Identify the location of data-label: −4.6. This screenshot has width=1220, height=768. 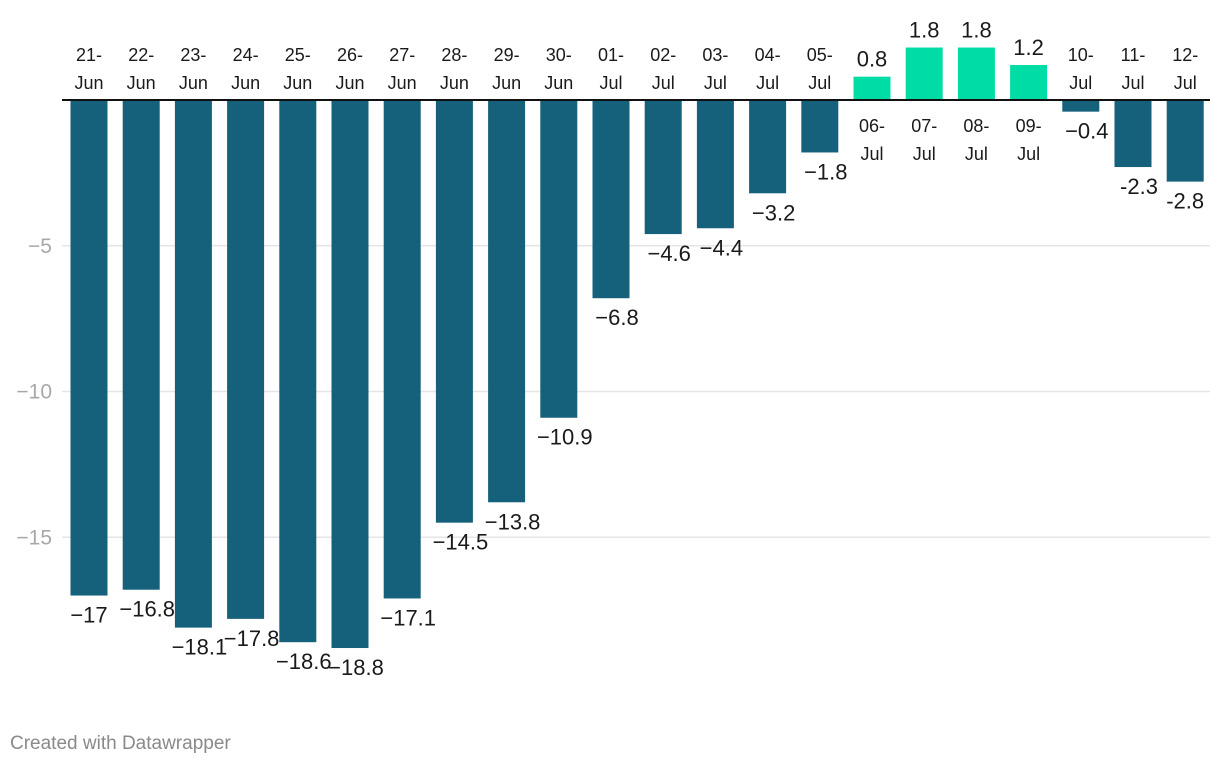
(668, 253).